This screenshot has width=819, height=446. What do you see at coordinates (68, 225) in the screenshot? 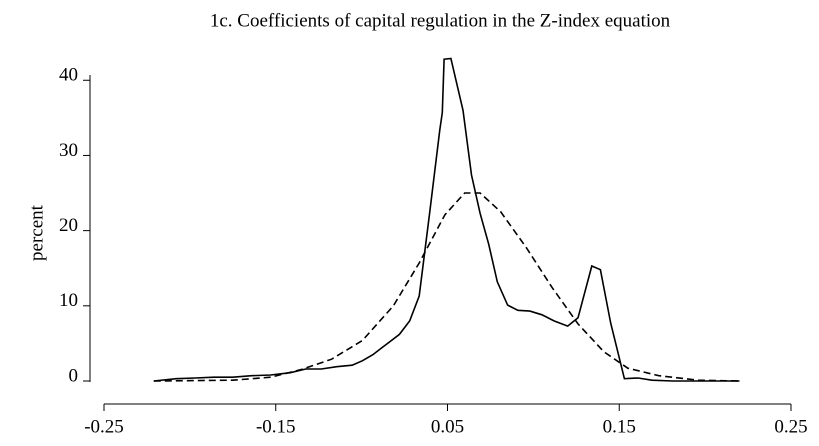
I see `y-tick-label: 20` at bounding box center [68, 225].